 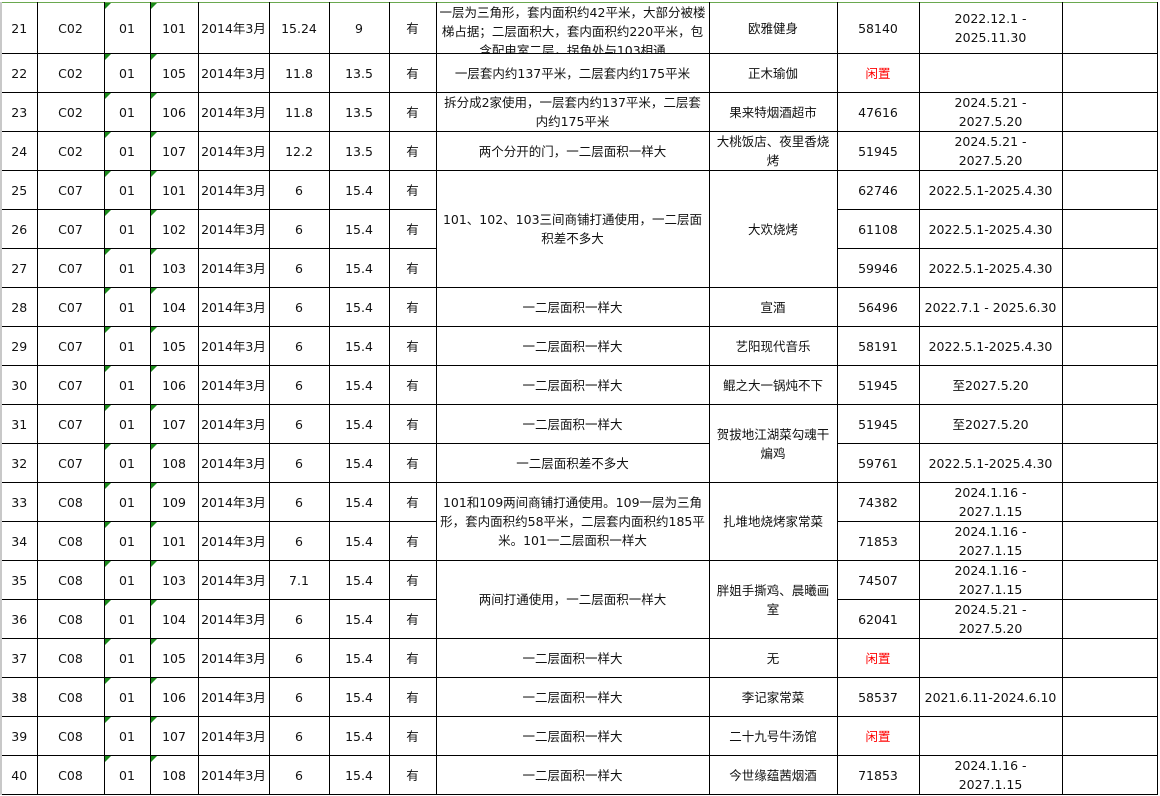 I want to click on value-b-cell: 13.5, so click(x=359, y=73).